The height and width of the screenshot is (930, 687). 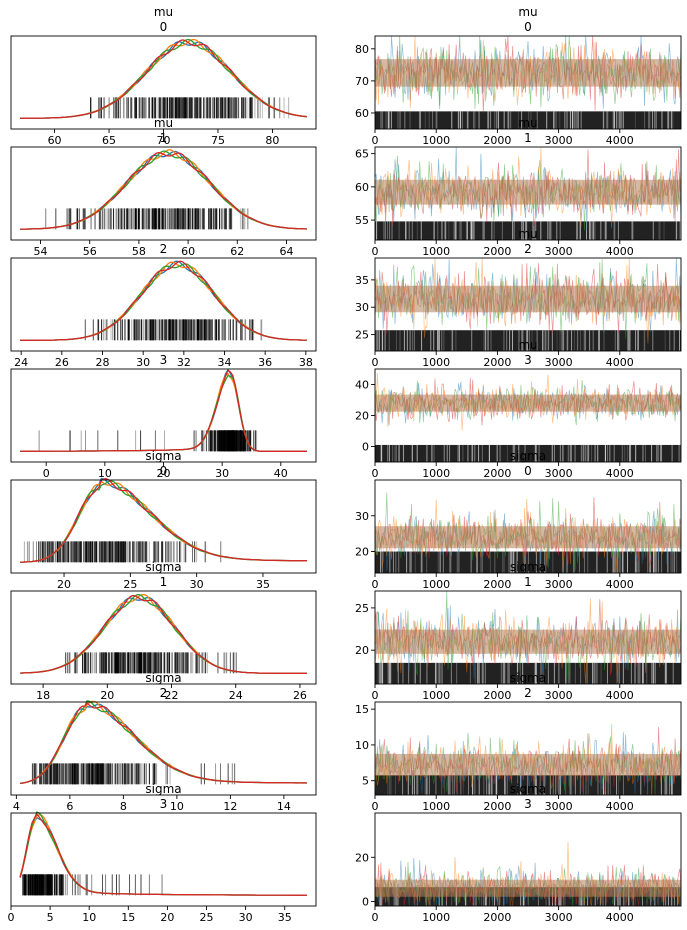 I want to click on y-tick-label: 80, so click(x=362, y=49).